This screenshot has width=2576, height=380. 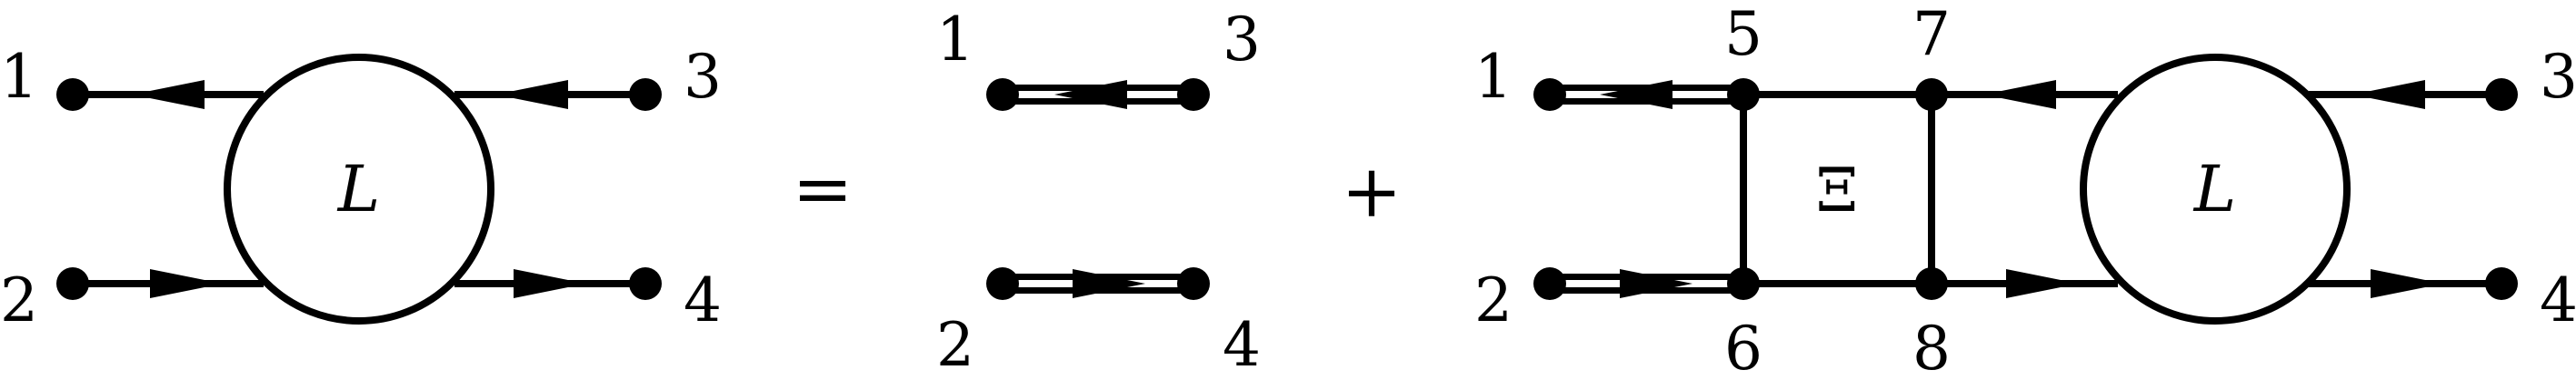 What do you see at coordinates (1931, 347) in the screenshot?
I see `term3-label-8: 8` at bounding box center [1931, 347].